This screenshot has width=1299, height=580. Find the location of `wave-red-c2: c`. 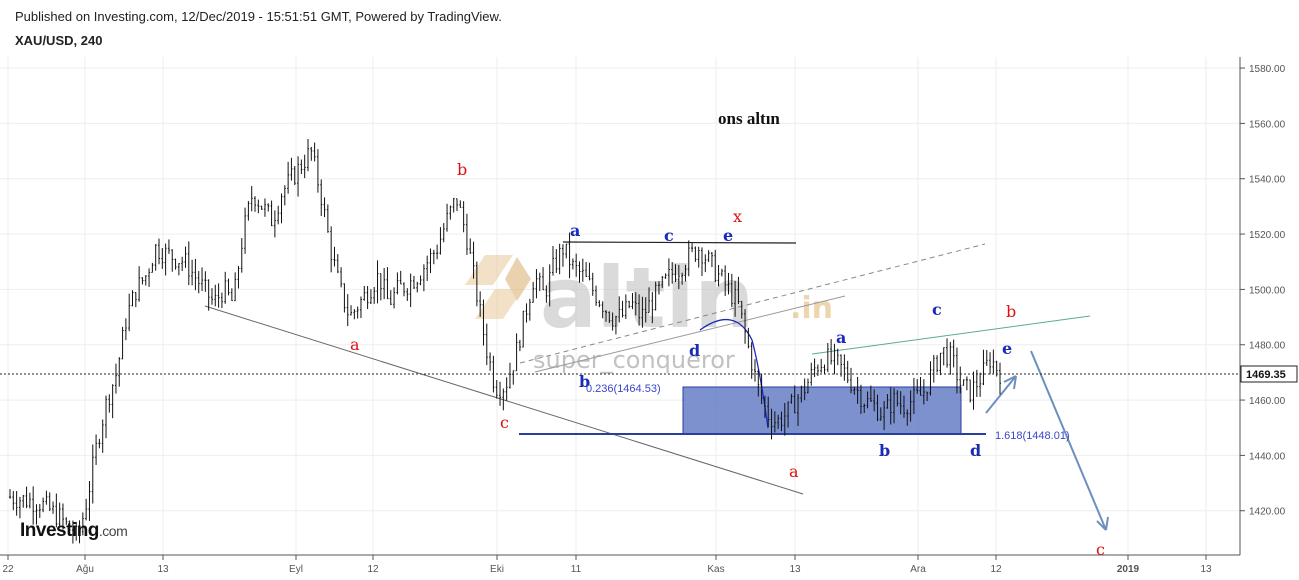

wave-red-c2: c is located at coordinates (1100, 549).